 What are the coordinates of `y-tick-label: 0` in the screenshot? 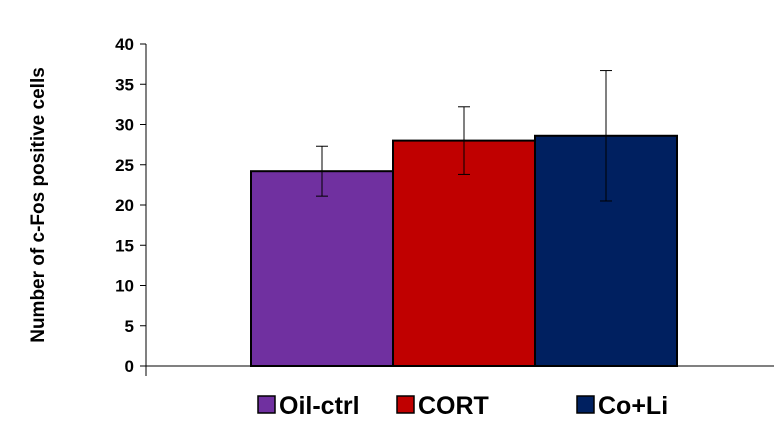 It's located at (129, 366).